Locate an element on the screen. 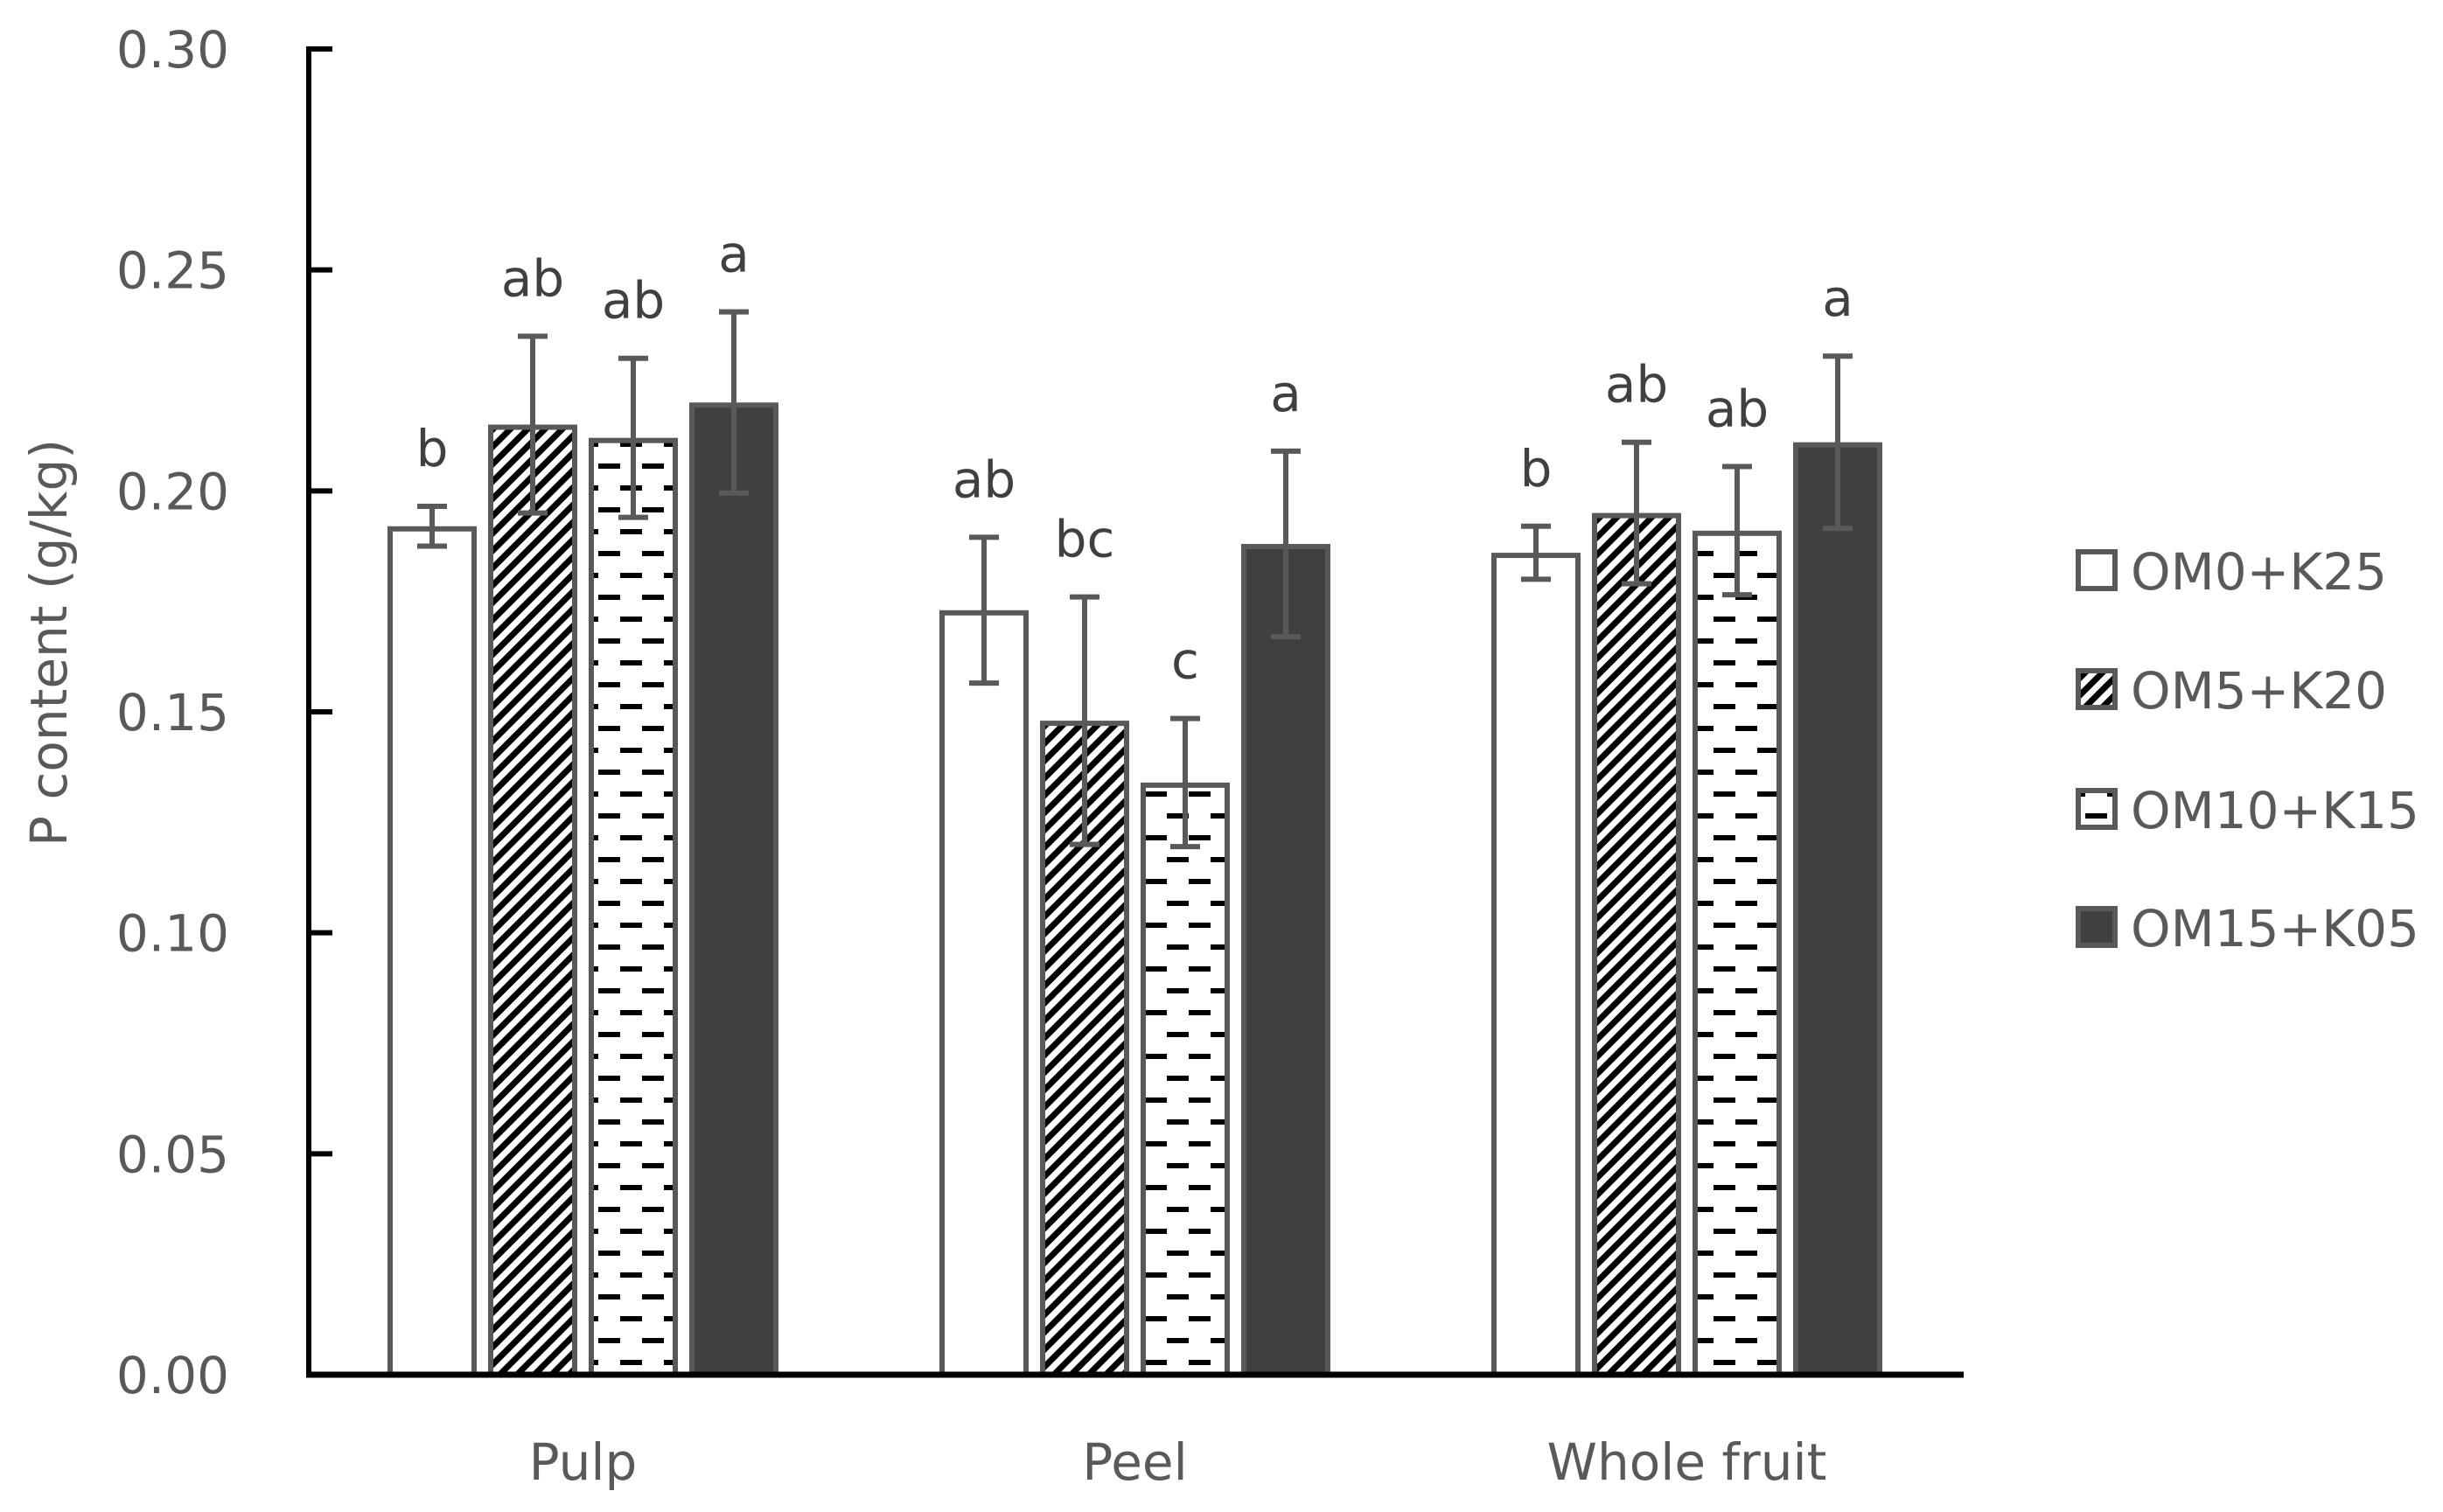 The height and width of the screenshot is (1512, 2443). bar-pulp-om0-k25 is located at coordinates (432, 952).